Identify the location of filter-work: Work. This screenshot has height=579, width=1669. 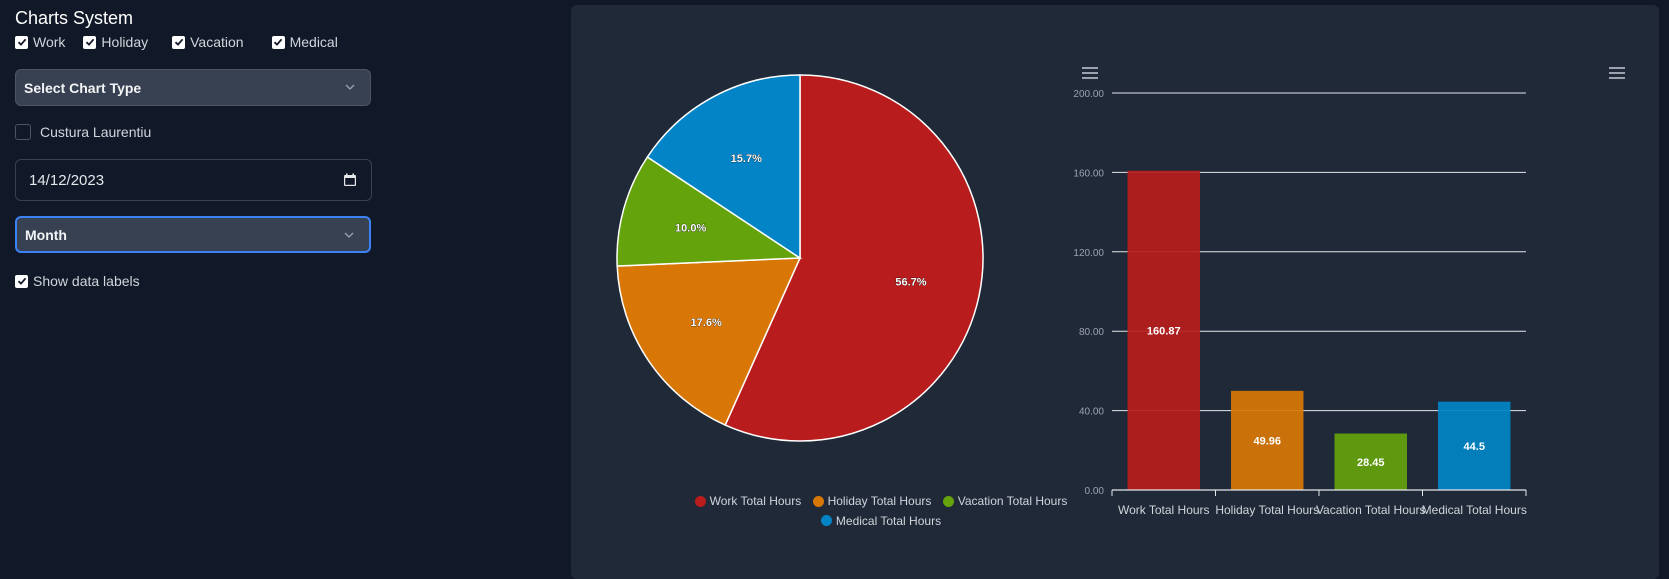
(40, 42).